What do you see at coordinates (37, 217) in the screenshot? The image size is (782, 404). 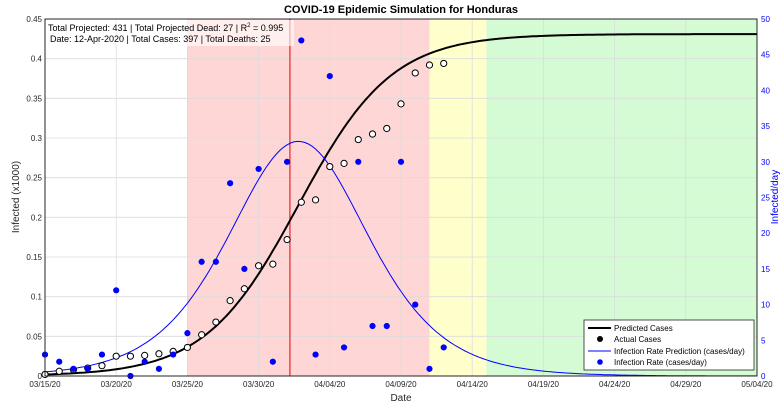 I see `y-left-tick-label: 0.2` at bounding box center [37, 217].